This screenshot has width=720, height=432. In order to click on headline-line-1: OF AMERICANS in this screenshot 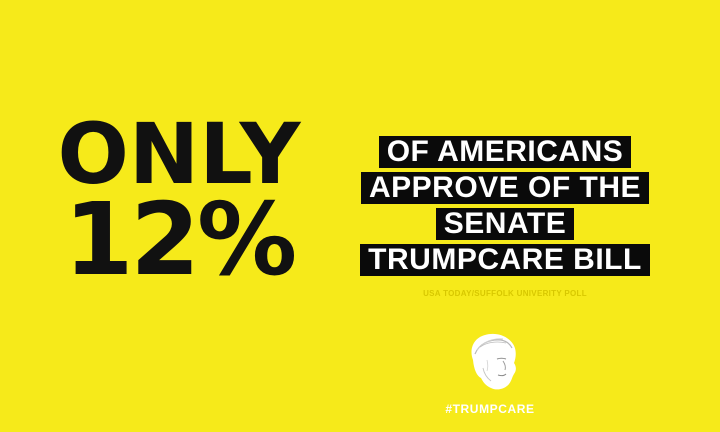, I will do `click(505, 152)`.